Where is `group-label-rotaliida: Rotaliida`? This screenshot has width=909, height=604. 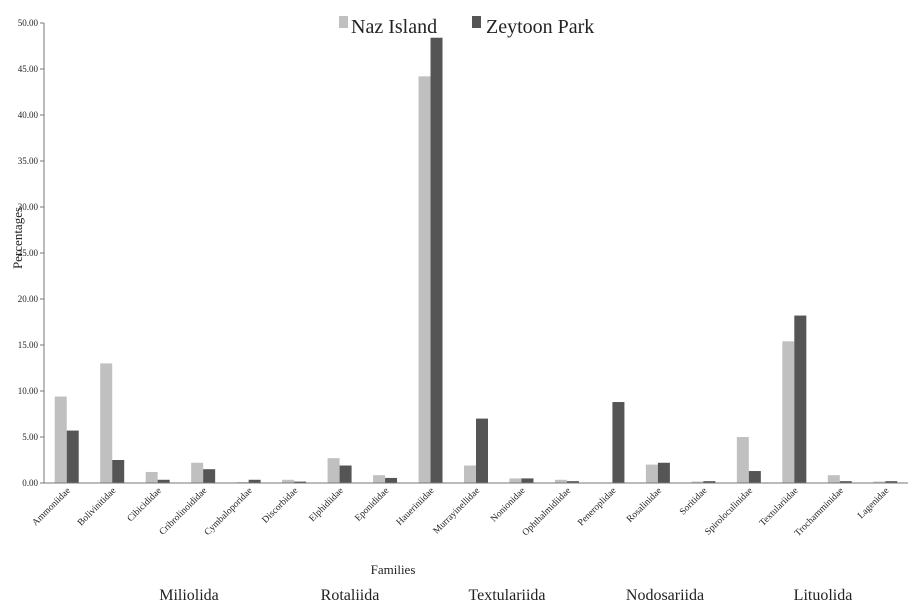
group-label-rotaliida: Rotaliida is located at coordinates (350, 595).